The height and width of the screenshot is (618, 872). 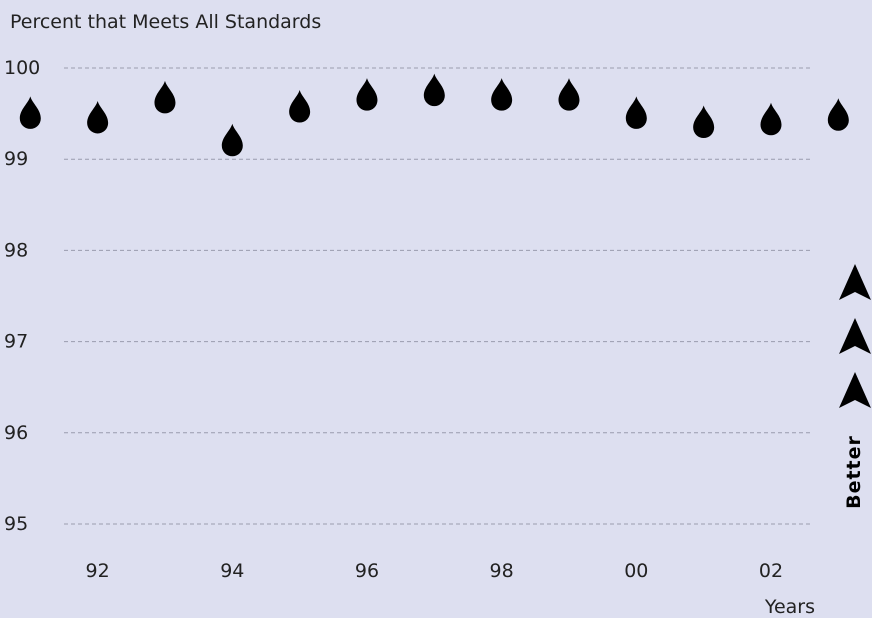 What do you see at coordinates (16, 342) in the screenshot?
I see `y-tick-label: 97` at bounding box center [16, 342].